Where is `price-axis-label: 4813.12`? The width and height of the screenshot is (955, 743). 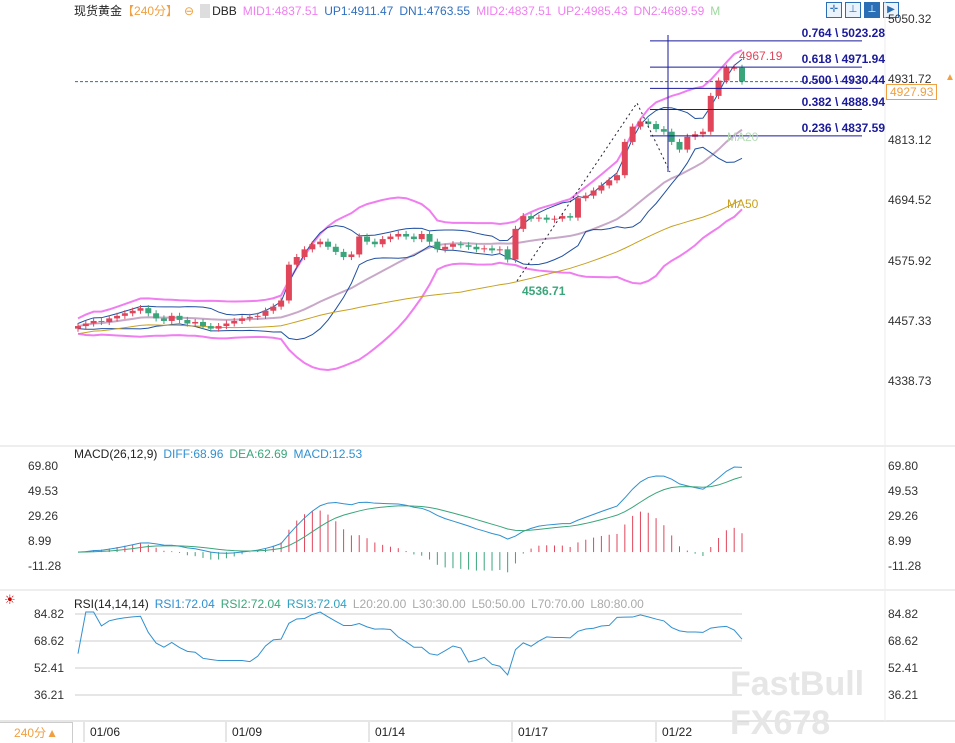
price-axis-label: 4813.12 is located at coordinates (910, 139).